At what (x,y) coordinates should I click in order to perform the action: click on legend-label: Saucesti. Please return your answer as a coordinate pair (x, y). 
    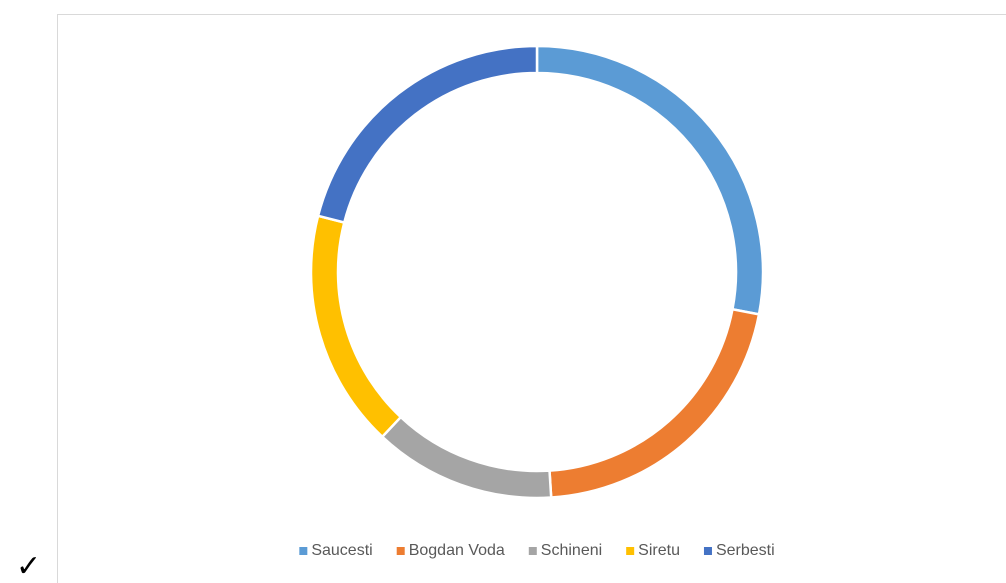
    Looking at the image, I should click on (341, 550).